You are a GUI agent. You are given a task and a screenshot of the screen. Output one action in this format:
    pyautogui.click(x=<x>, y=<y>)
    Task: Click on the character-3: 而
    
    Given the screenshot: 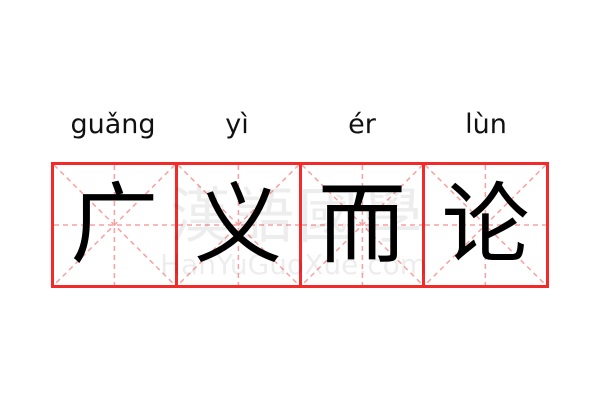 What is the action you would take?
    pyautogui.click(x=361, y=224)
    